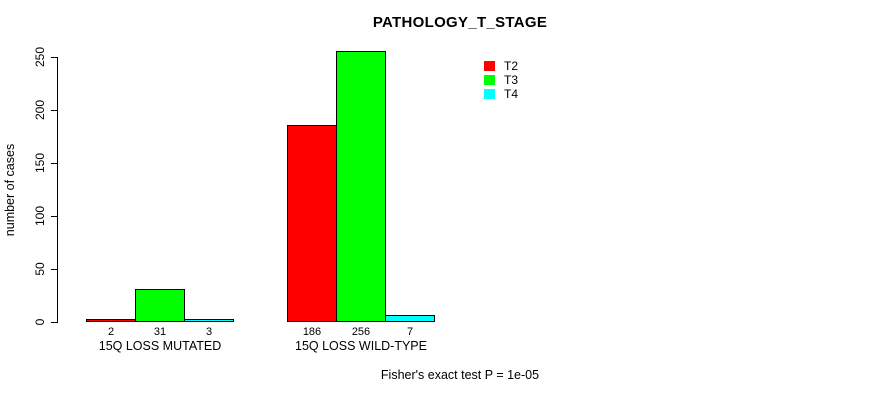  What do you see at coordinates (460, 375) in the screenshot?
I see `stat-test-caption: Fisher's exact test P = 1e-05` at bounding box center [460, 375].